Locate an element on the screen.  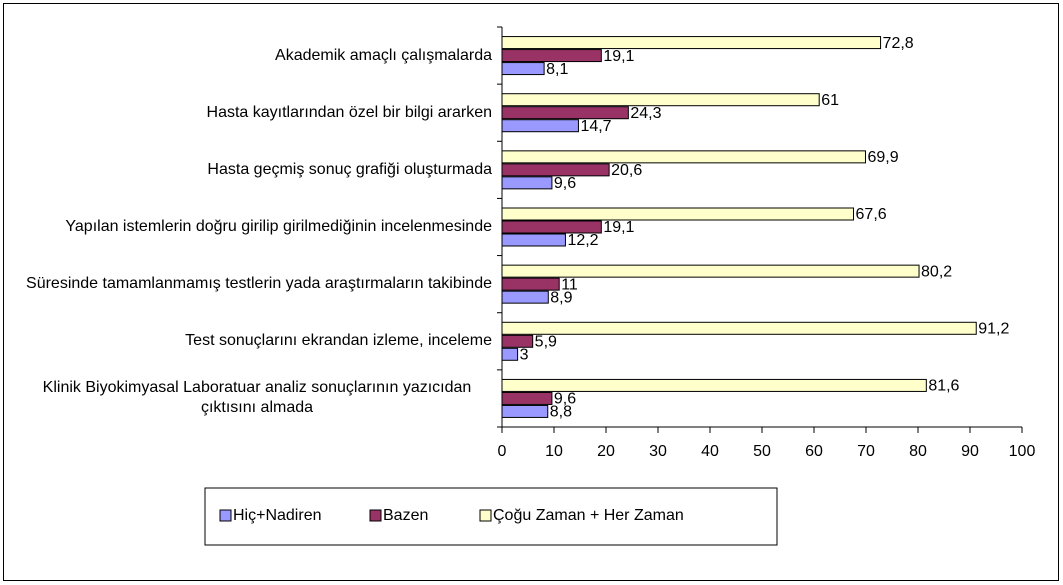
x-tick-label: 40 is located at coordinates (710, 451).